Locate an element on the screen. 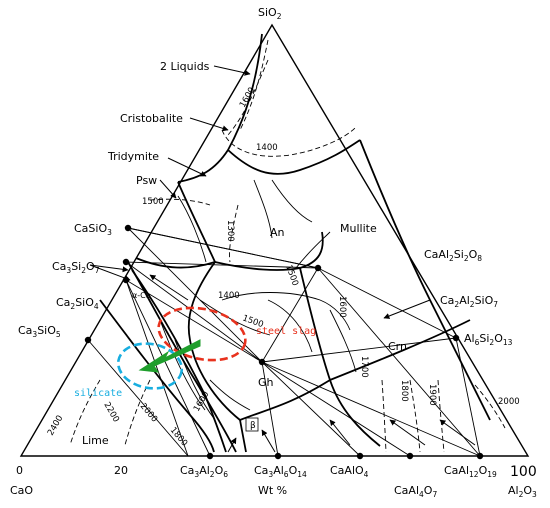 The height and width of the screenshot is (508, 550). label-ca3si2o7: Ca3Si2O7 is located at coordinates (76, 267).